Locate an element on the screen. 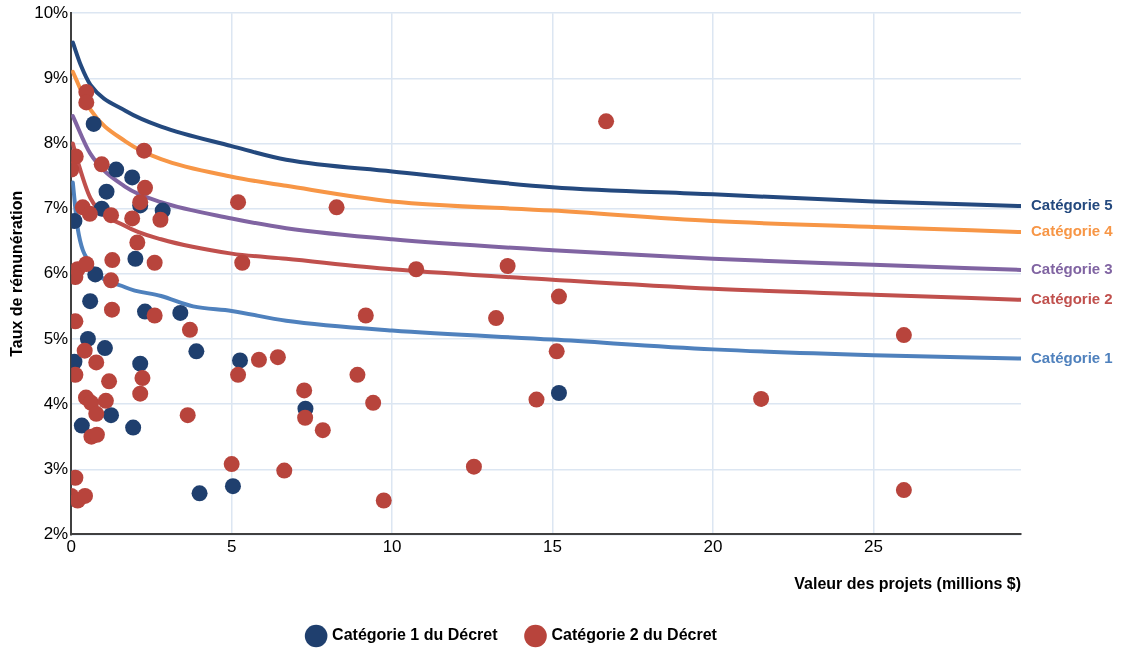  series-label: Catégorie 1 is located at coordinates (1072, 357).